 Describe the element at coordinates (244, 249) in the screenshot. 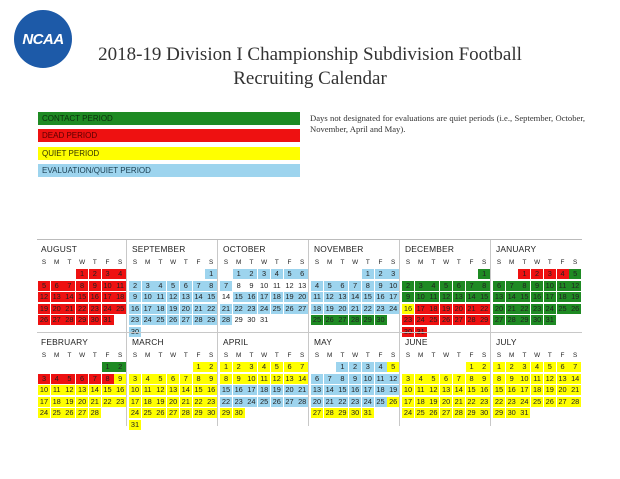

I see `month-name: OCTOBER` at that location.